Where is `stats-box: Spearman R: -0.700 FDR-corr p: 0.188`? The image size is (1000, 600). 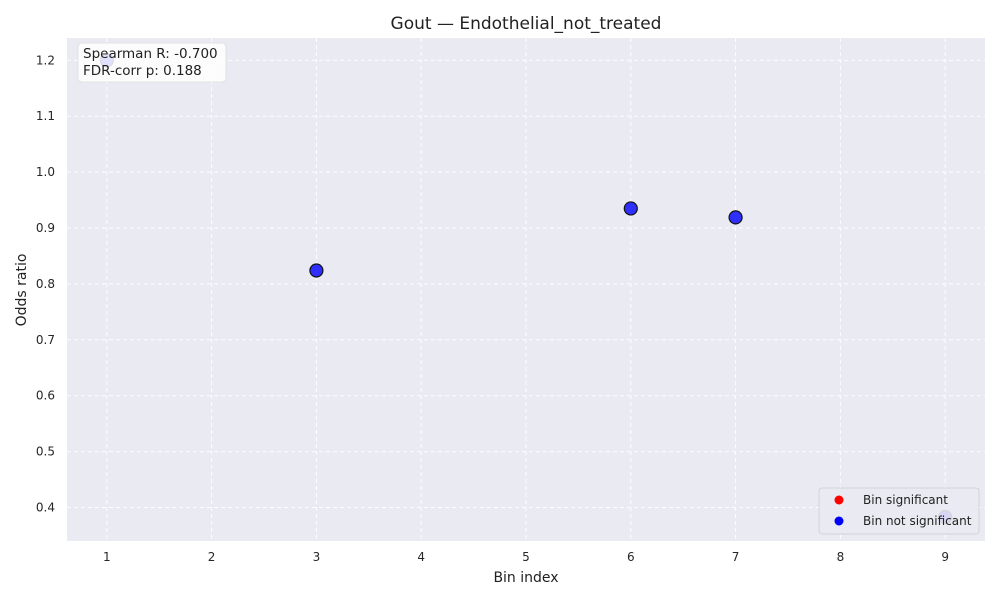 stats-box: Spearman R: -0.700 FDR-corr p: 0.188 is located at coordinates (152, 62).